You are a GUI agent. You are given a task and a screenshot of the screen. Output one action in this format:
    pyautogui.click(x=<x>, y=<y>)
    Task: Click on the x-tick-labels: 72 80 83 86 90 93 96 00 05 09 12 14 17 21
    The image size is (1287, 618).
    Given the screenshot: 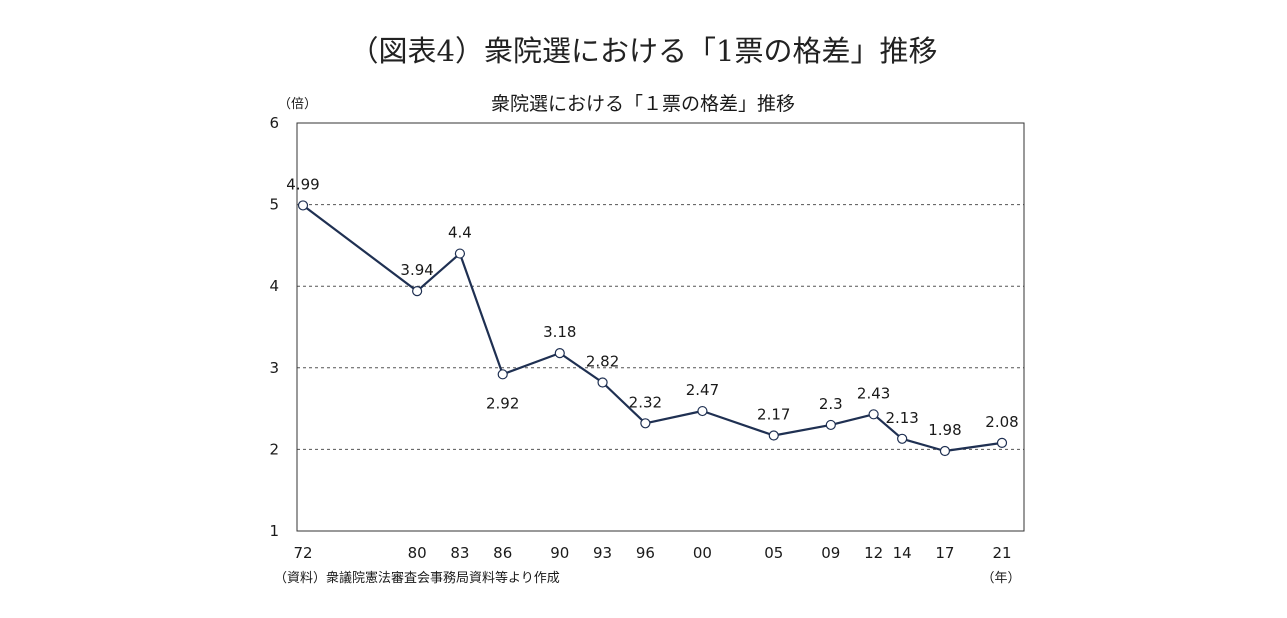 What is the action you would take?
    pyautogui.click(x=652, y=553)
    